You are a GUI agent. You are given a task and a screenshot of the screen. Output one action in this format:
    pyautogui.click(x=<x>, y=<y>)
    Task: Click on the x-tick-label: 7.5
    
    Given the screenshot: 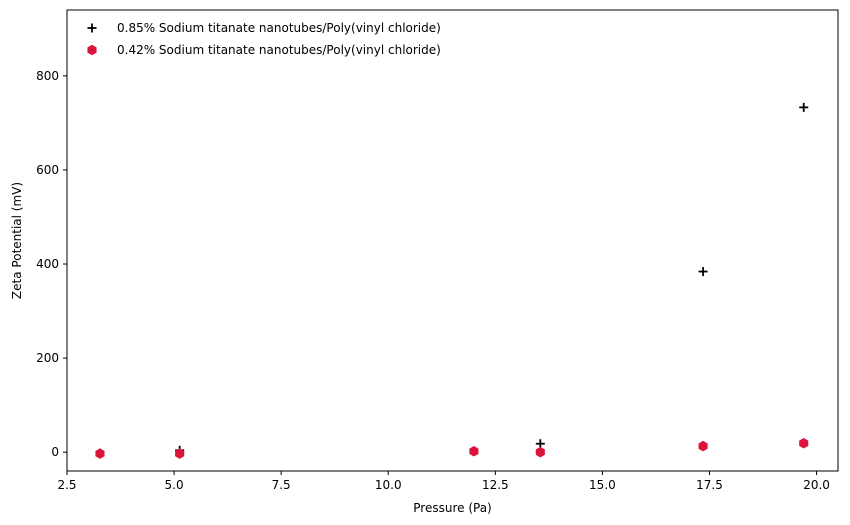 What is the action you would take?
    pyautogui.click(x=281, y=485)
    